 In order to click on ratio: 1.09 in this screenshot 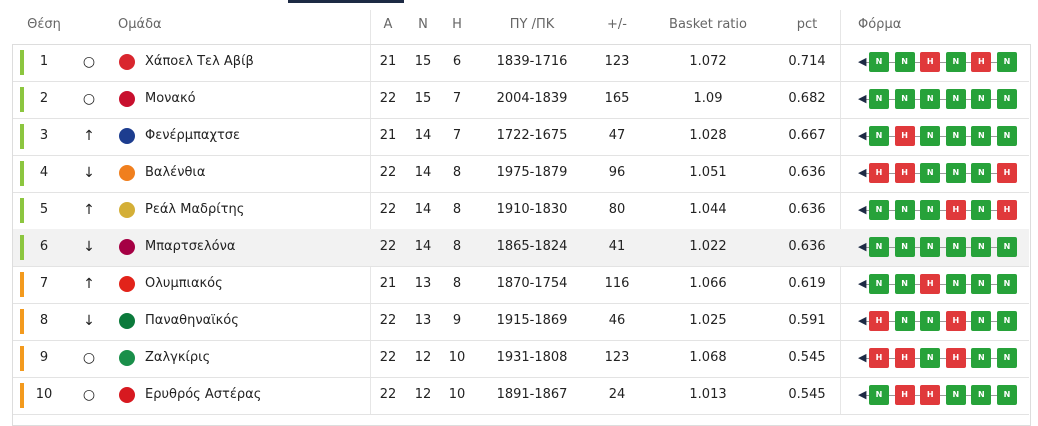, I will do `click(708, 98)`.